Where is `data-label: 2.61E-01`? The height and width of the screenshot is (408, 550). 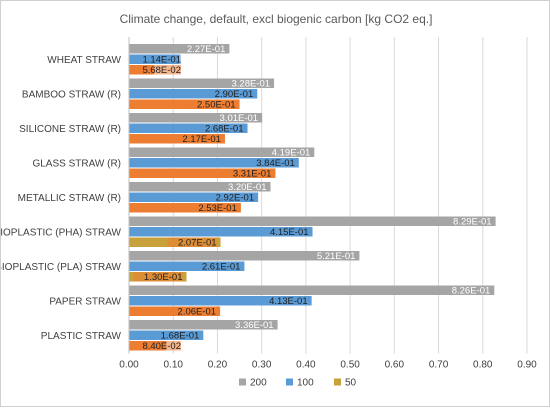 data-label: 2.61E-01 is located at coordinates (221, 267).